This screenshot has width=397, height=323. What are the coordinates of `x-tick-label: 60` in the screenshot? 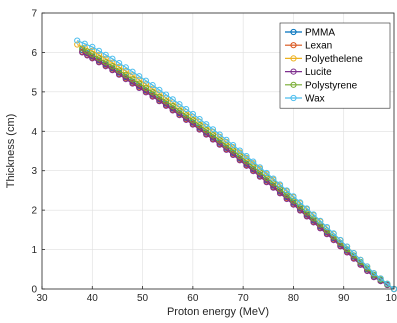 It's located at (193, 298).